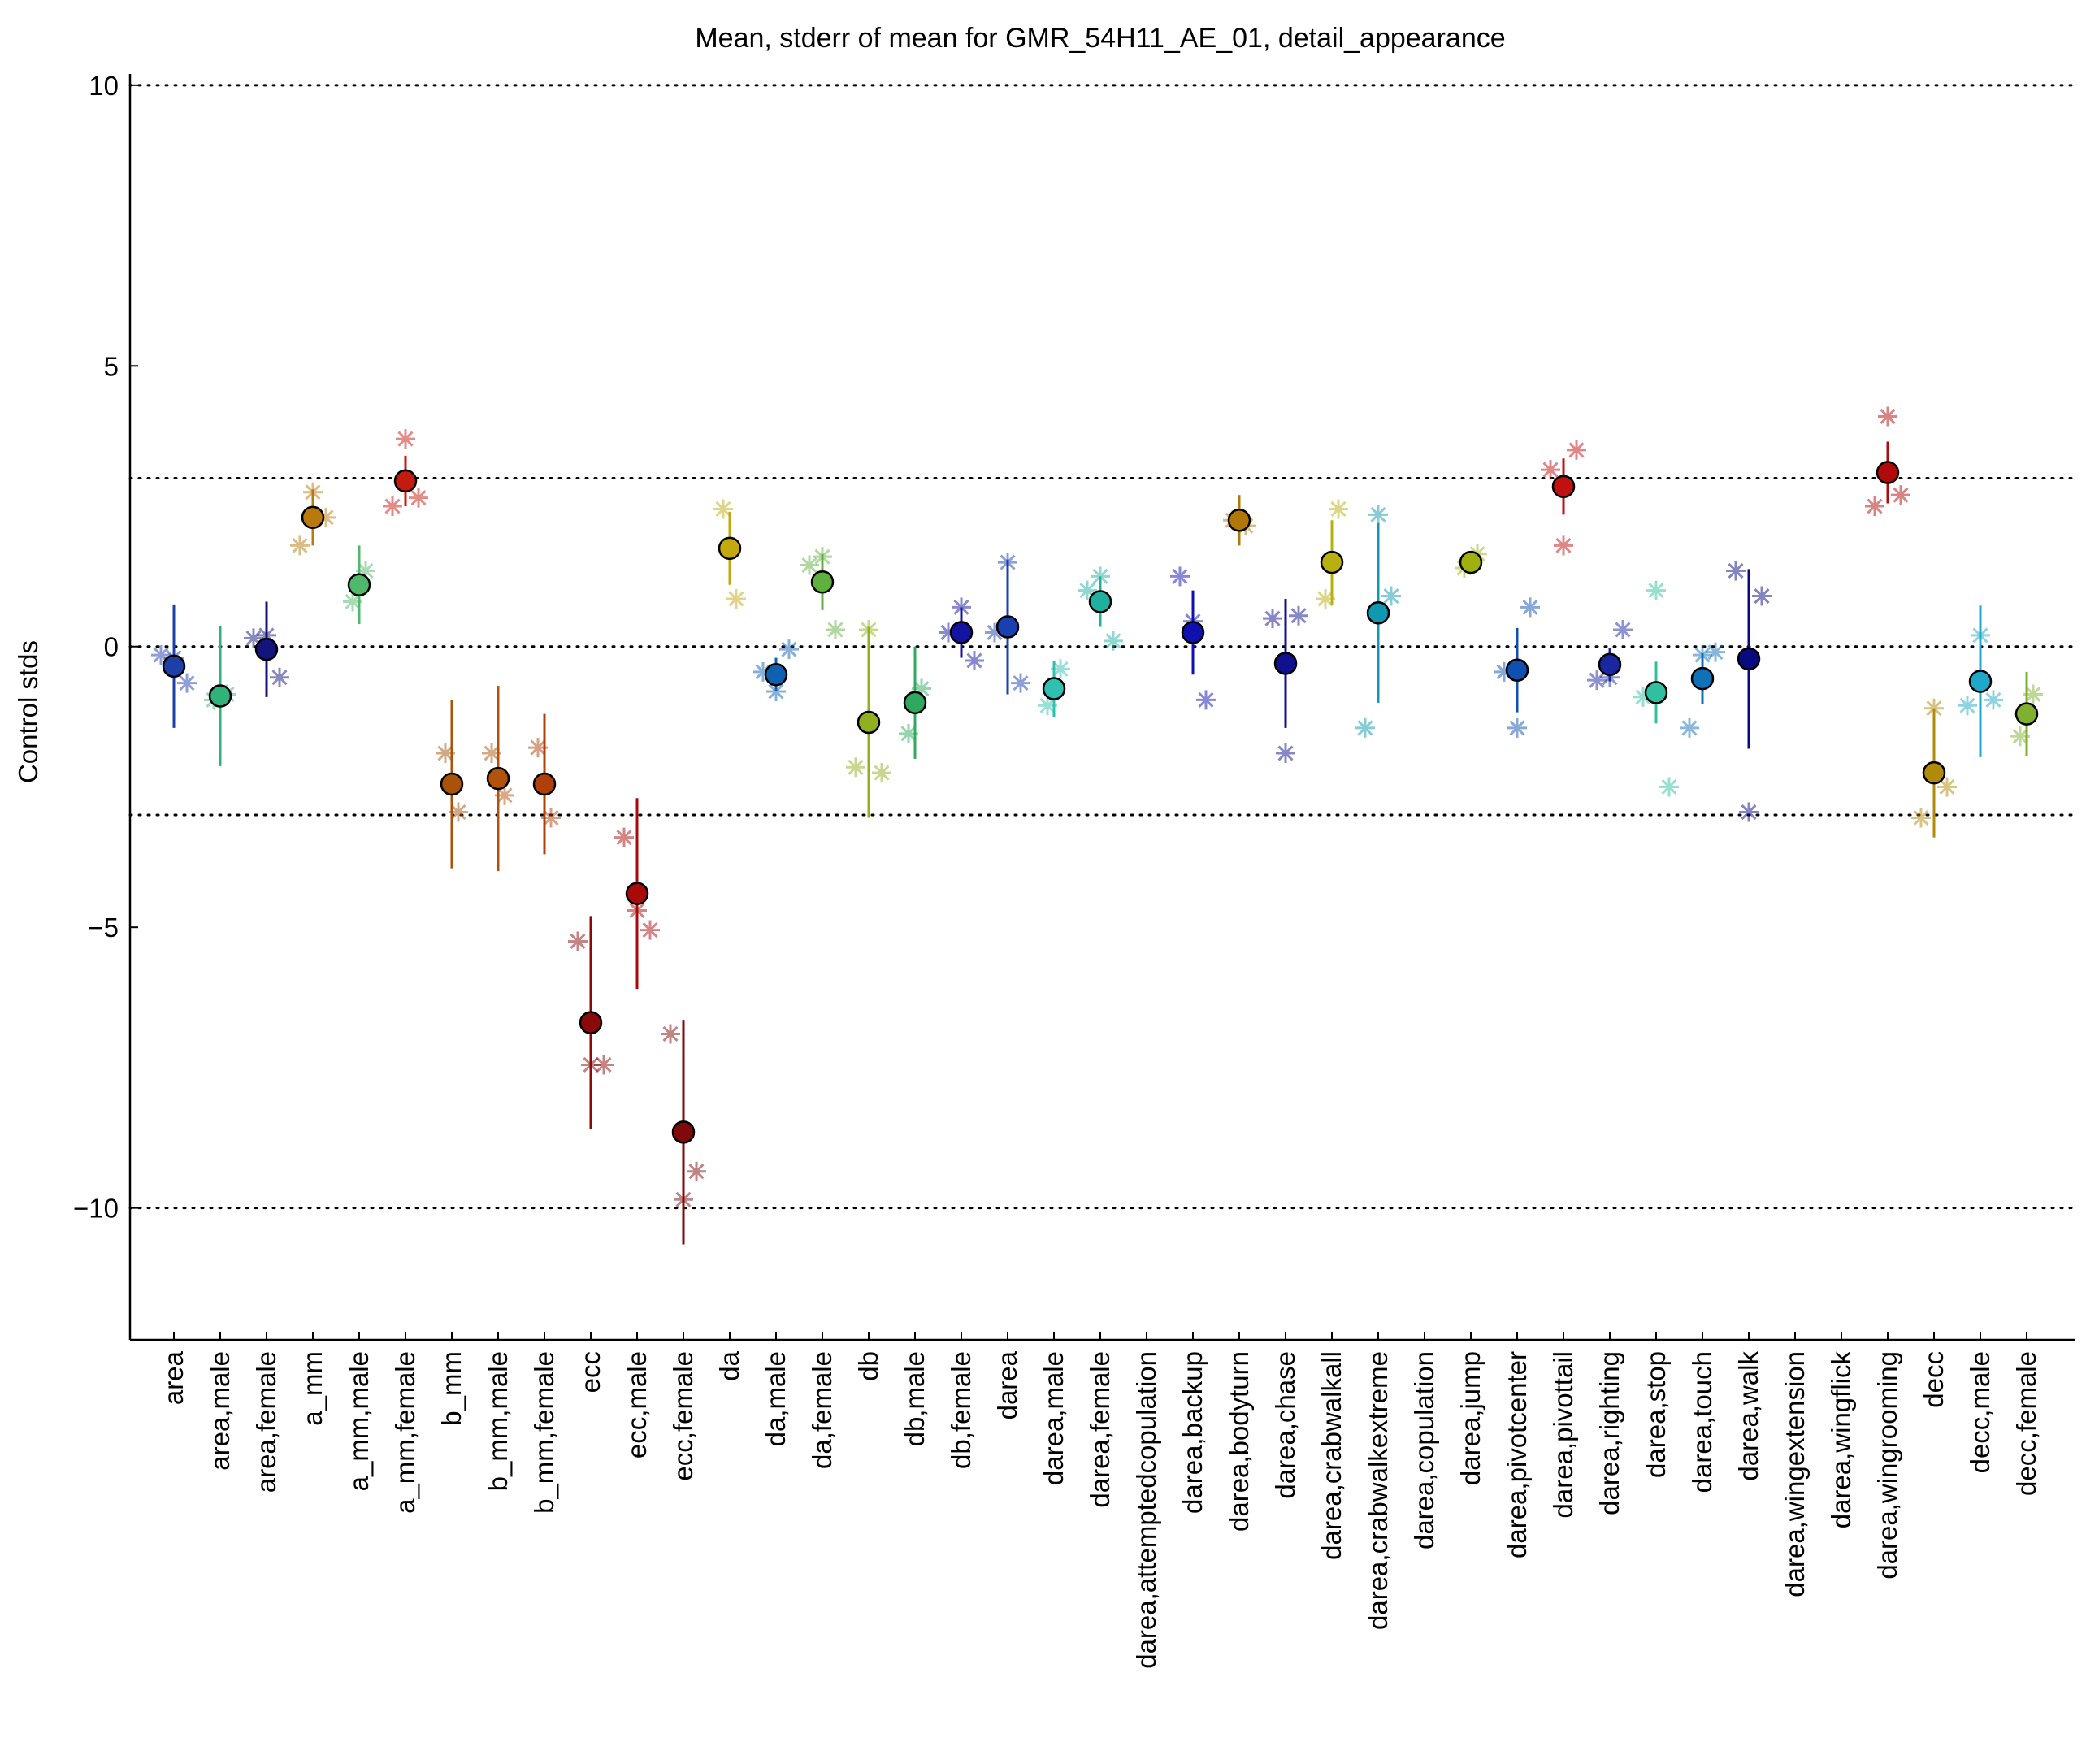  I want to click on x-tick-label: darea,wingrooming, so click(1887, 1465).